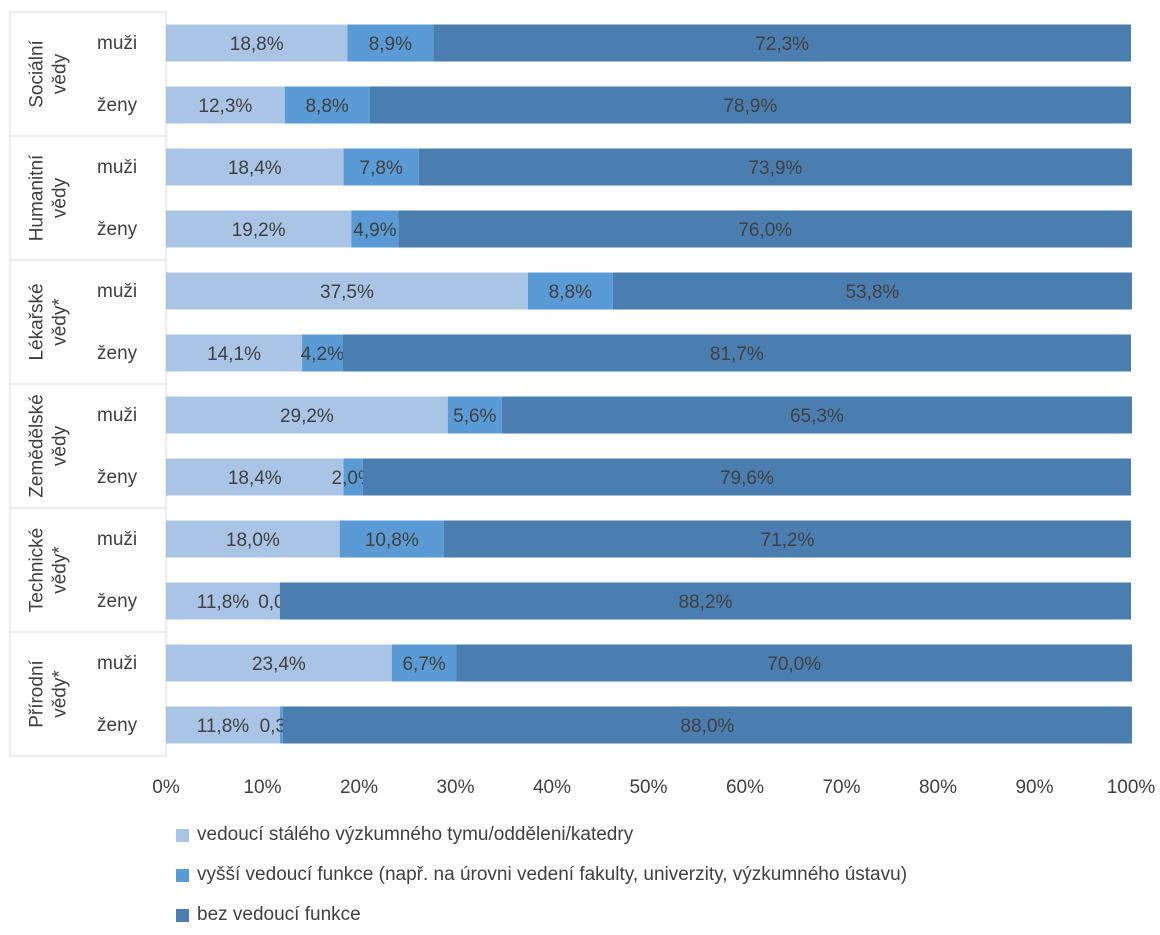  I want to click on data-label: 88,2%, so click(705, 602).